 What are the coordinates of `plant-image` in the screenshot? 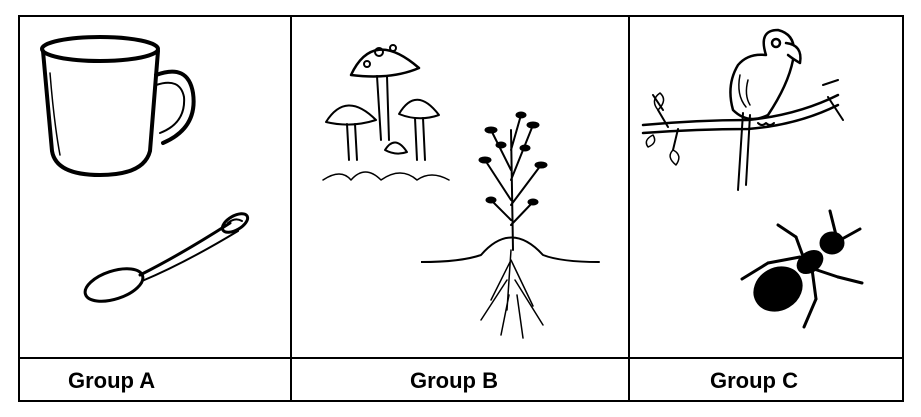 It's located at (510, 225).